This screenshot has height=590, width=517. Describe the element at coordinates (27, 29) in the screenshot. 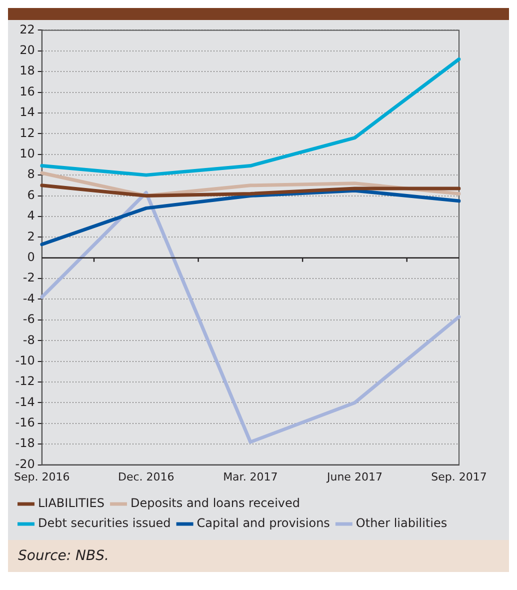

I see `y-tick-label: 22` at that location.